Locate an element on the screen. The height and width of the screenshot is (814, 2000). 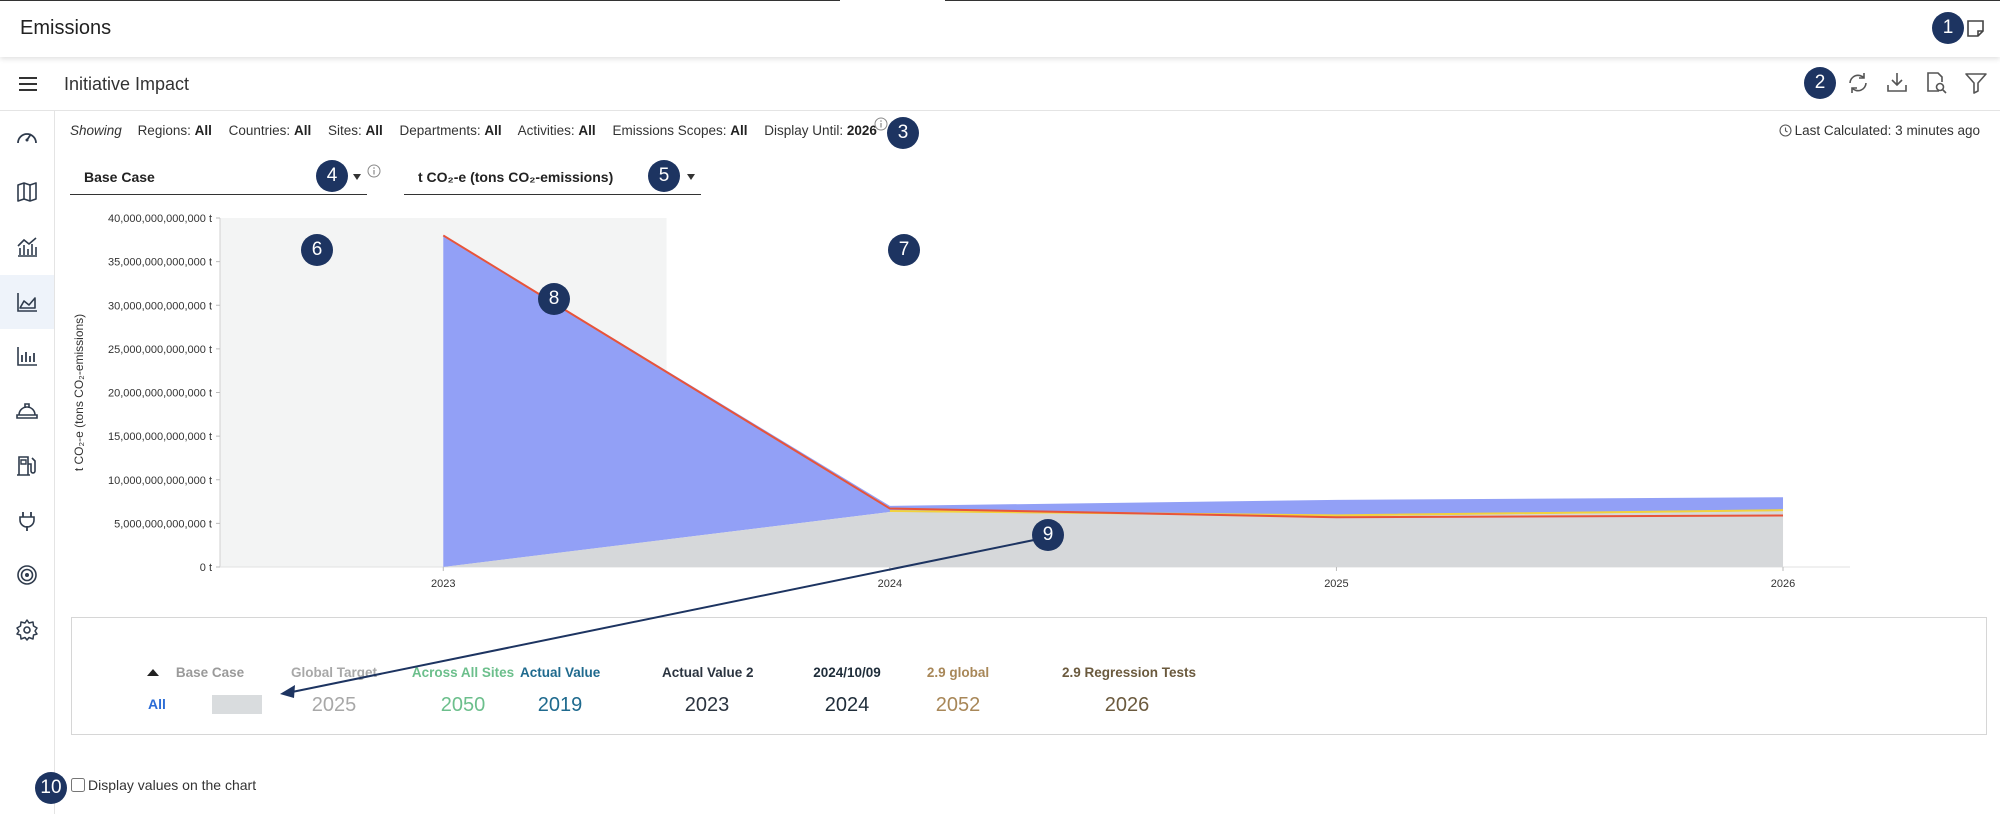
annotation-badge: 9 is located at coordinates (1048, 535).